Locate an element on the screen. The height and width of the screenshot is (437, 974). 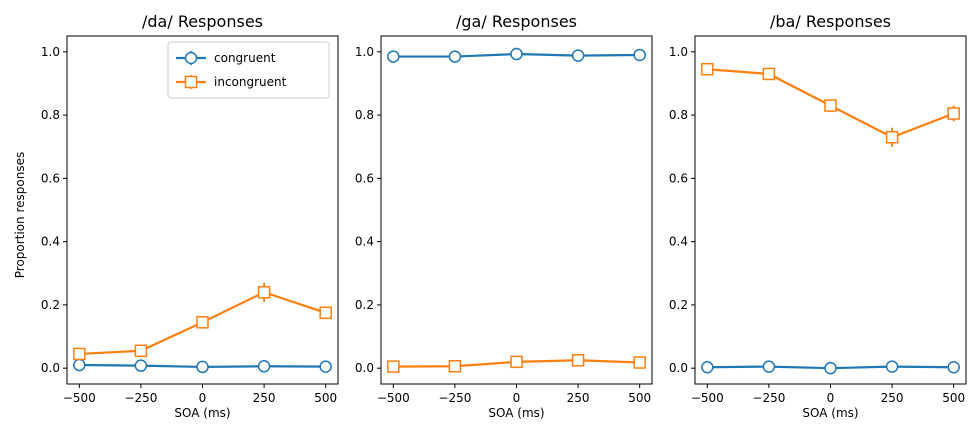
legend-label-congruent: congruent is located at coordinates (245, 58).